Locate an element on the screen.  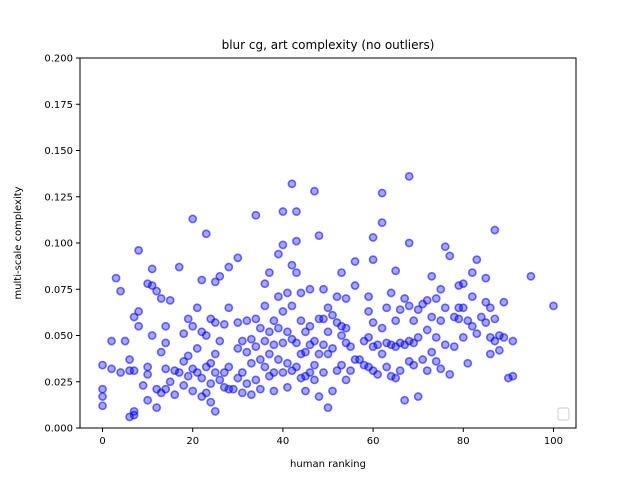
x-tick-label: 100 is located at coordinates (553, 441).